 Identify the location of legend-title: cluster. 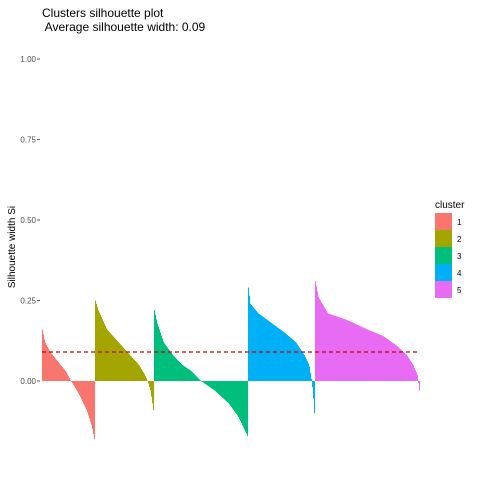
(450, 205).